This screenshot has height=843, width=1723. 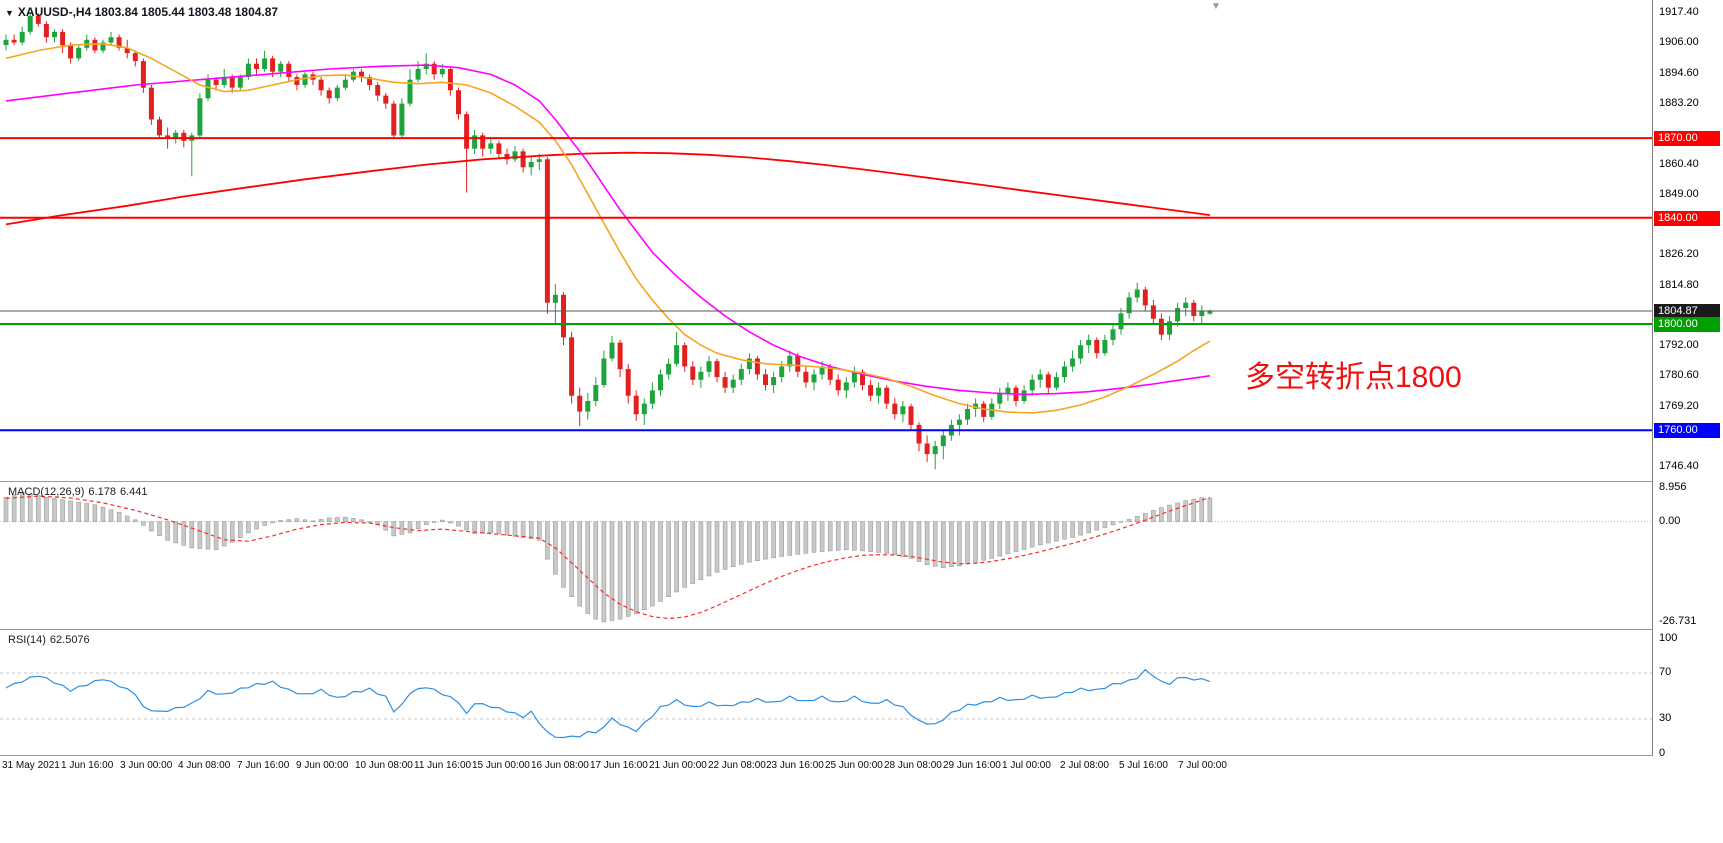 I want to click on price-tick-label: 1860.40, so click(x=1679, y=164).